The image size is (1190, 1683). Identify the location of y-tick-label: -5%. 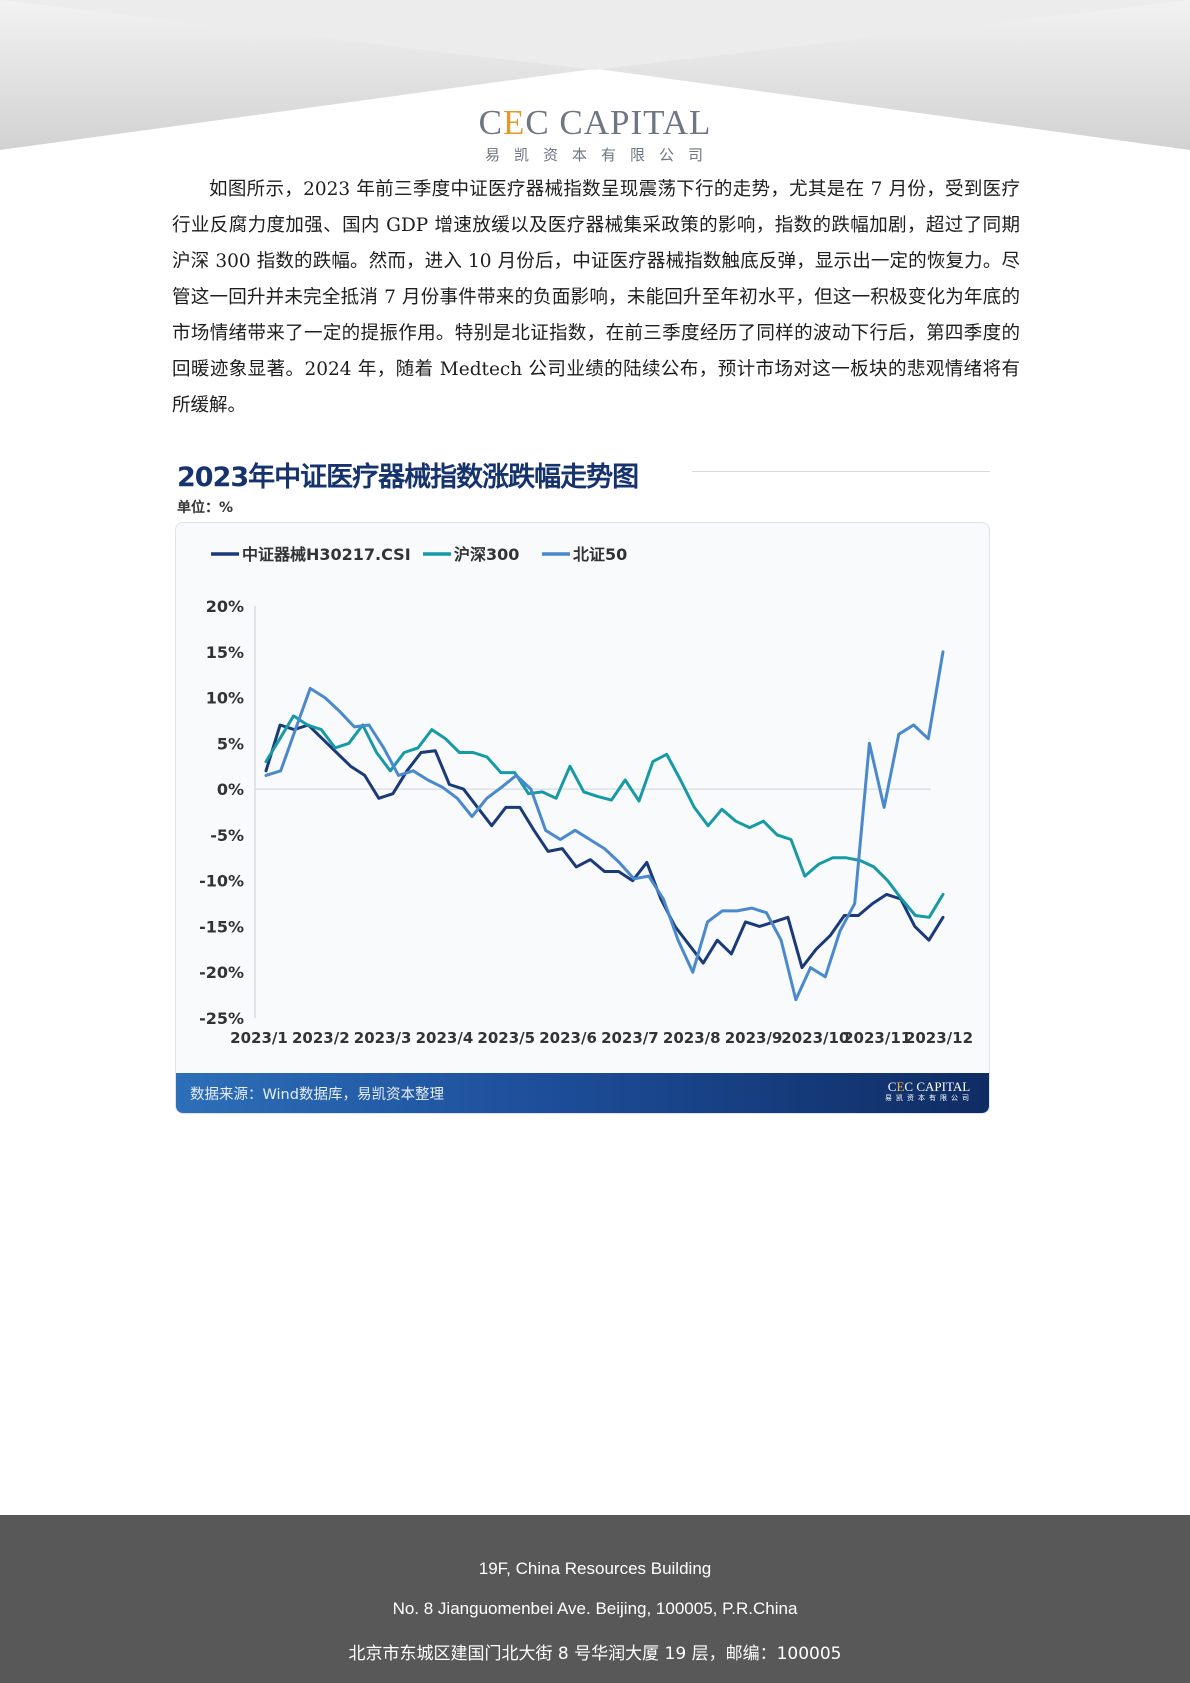
(227, 835).